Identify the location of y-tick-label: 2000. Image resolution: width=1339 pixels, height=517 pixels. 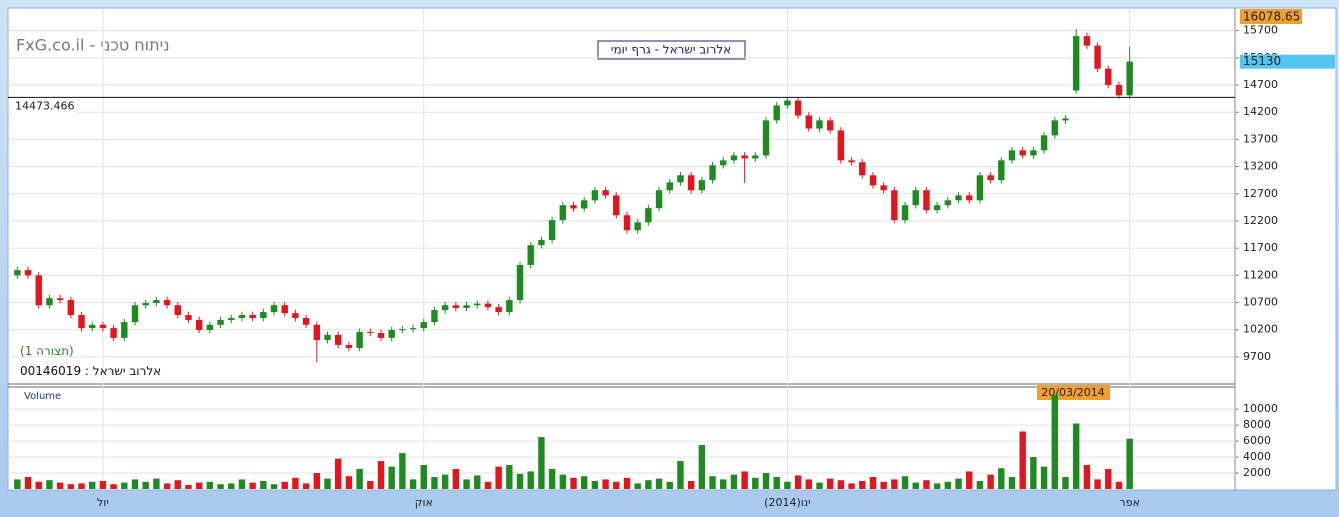
(1257, 472).